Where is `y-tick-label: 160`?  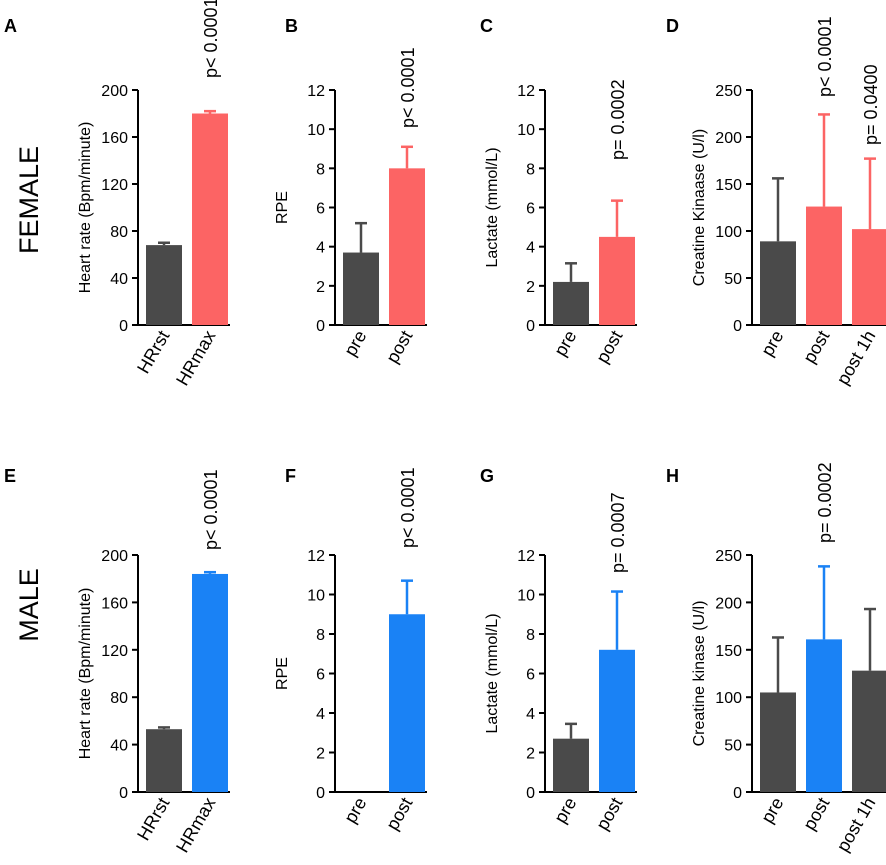
y-tick-label: 160 is located at coordinates (114, 138).